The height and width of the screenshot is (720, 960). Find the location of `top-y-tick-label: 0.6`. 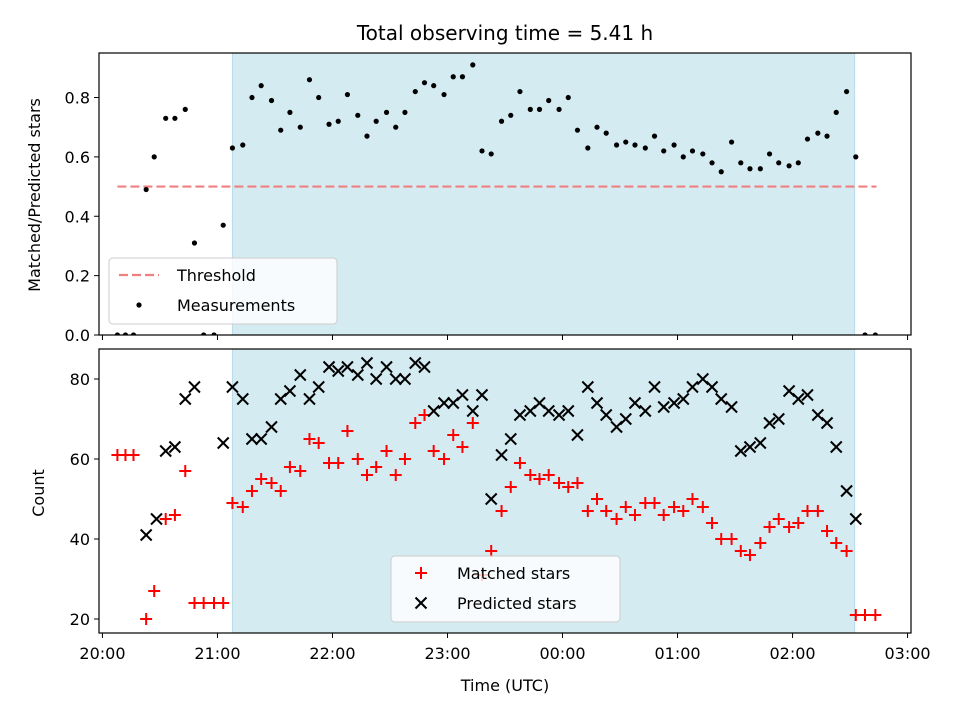

top-y-tick-label: 0.6 is located at coordinates (77, 157).